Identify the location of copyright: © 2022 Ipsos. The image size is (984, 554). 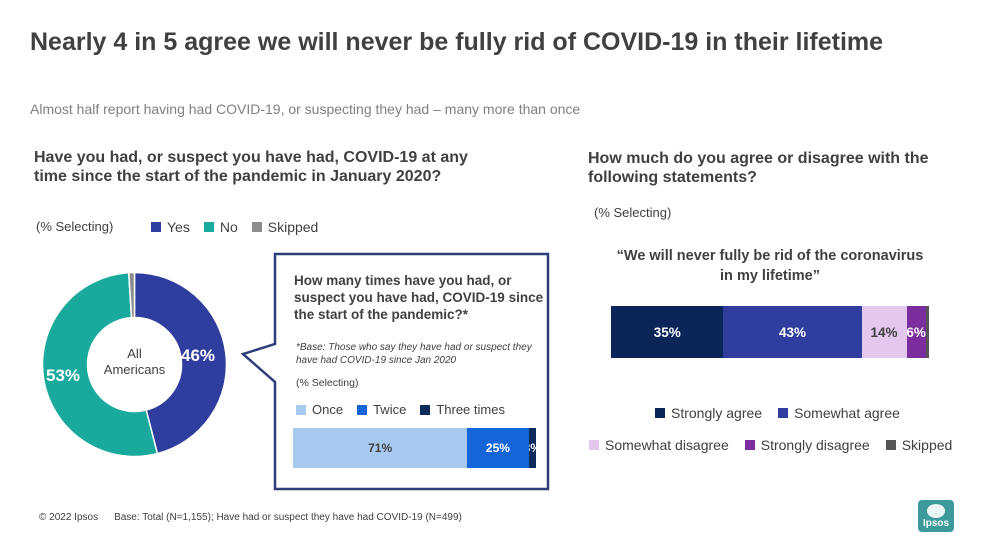
(69, 517).